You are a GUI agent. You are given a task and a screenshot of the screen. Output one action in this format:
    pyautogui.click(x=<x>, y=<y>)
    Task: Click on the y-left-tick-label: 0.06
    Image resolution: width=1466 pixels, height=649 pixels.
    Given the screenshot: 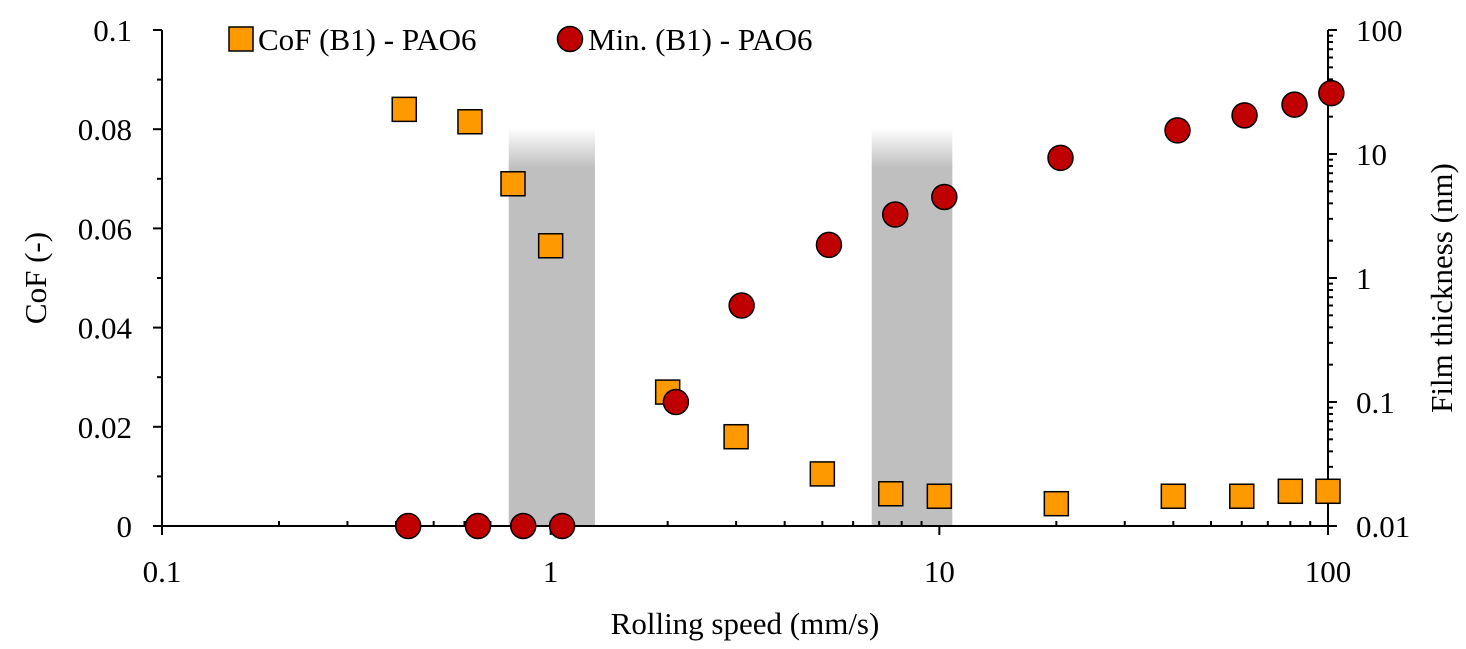 What is the action you would take?
    pyautogui.click(x=105, y=228)
    